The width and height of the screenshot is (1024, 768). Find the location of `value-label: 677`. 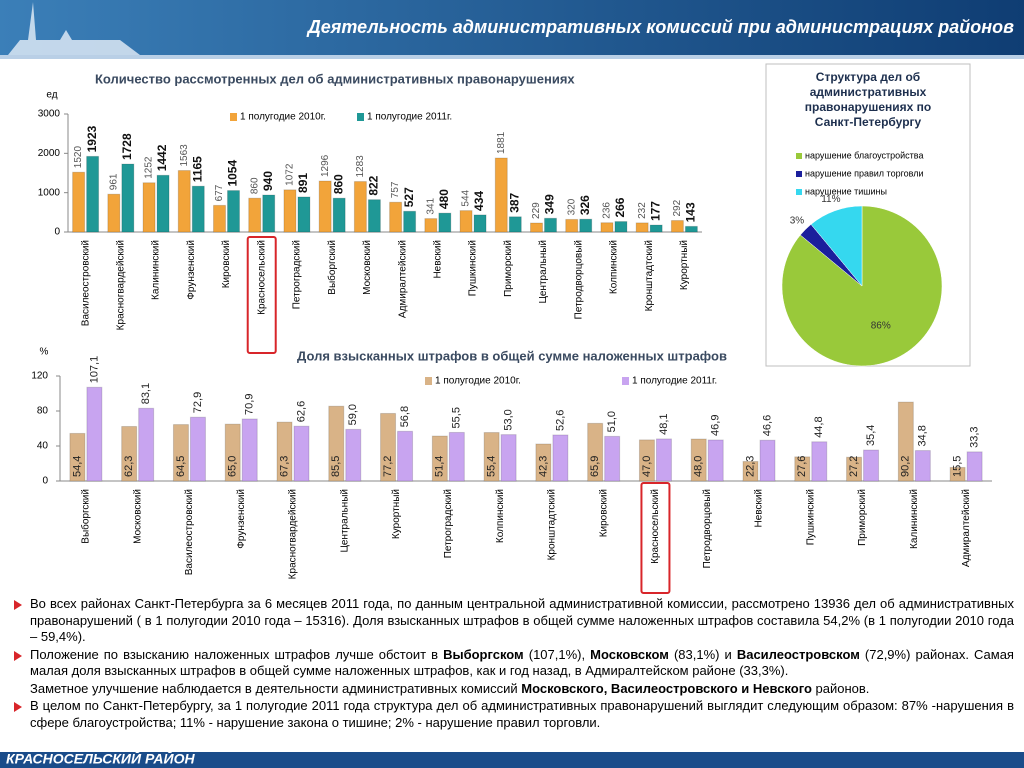

value-label: 677 is located at coordinates (219, 192).